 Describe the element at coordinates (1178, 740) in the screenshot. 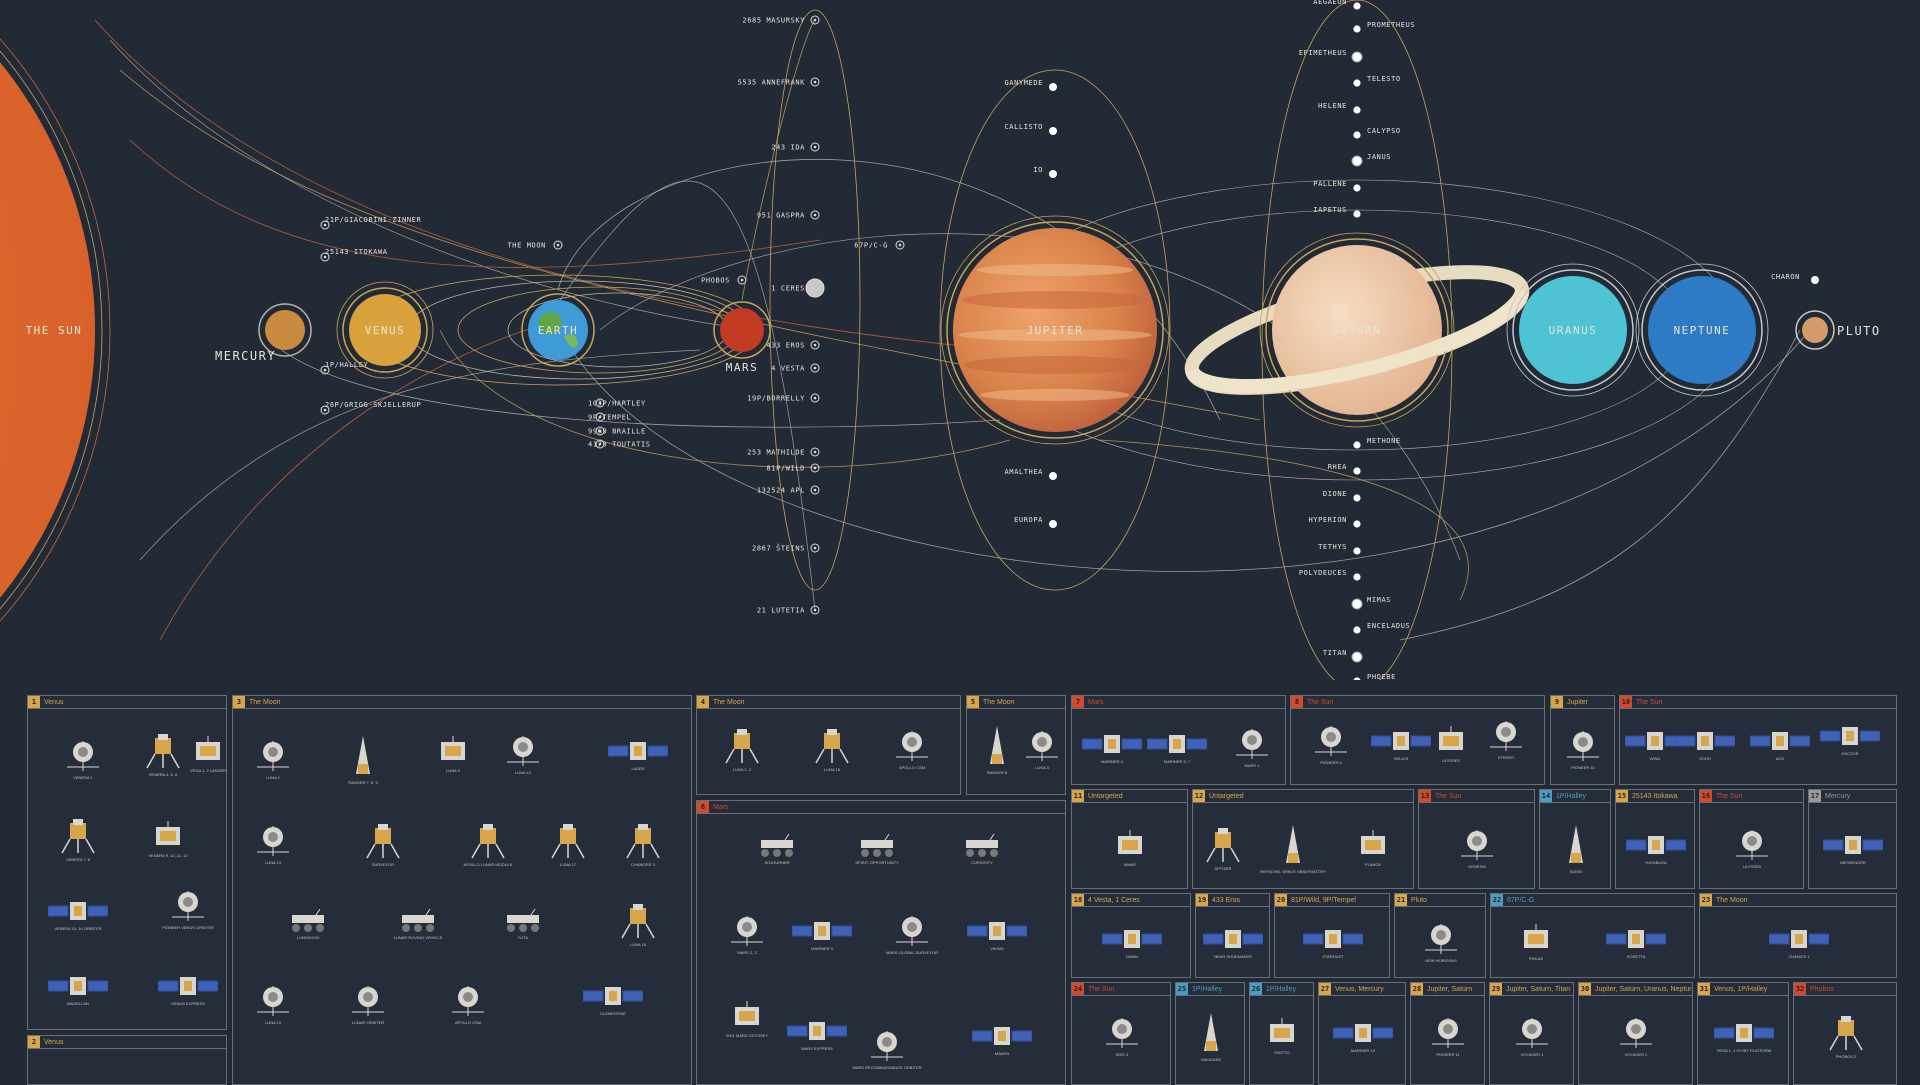

I see `panel-7: 7 Mars MARINER 4 MARINER 6, 7 MARS 1` at that location.